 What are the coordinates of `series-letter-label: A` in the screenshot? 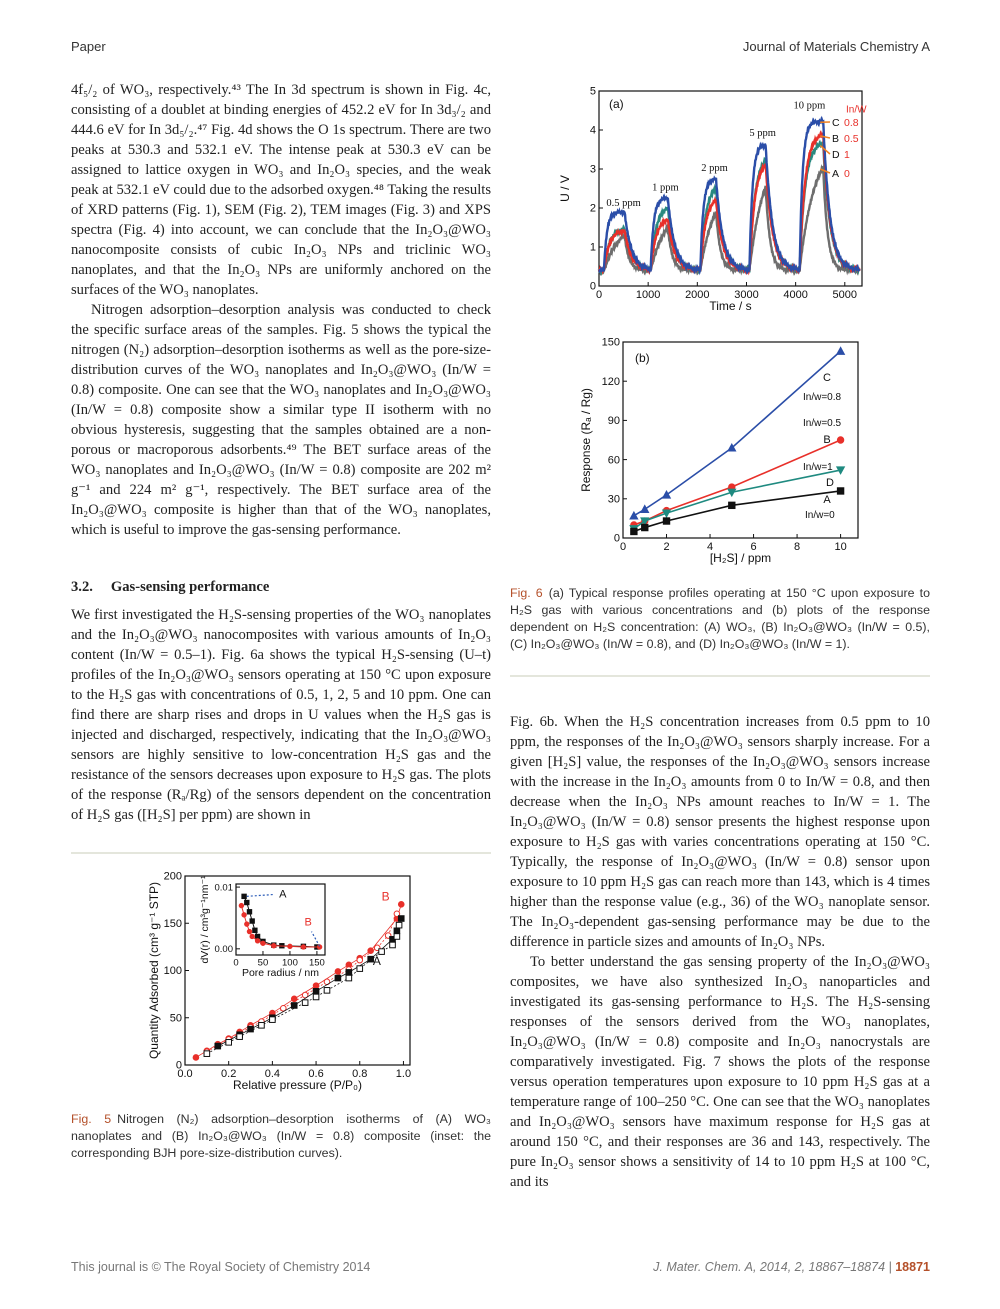 It's located at (827, 500).